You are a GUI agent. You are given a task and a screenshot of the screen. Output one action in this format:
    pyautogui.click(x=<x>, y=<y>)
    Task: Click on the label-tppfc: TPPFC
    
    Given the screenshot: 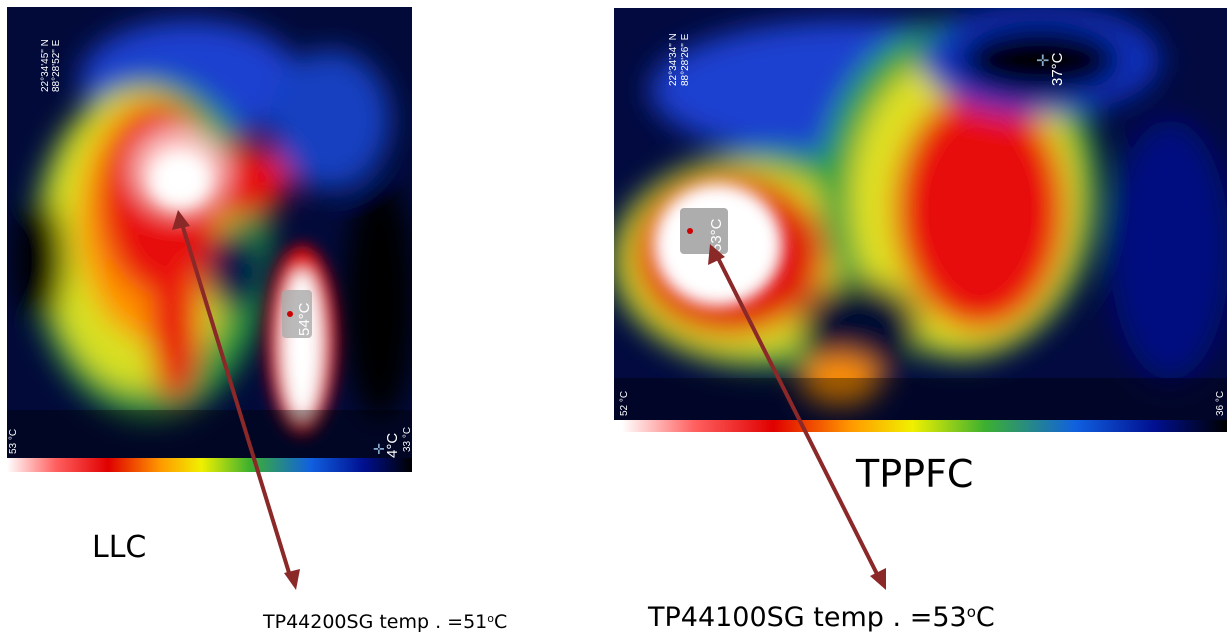 What is the action you would take?
    pyautogui.click(x=914, y=474)
    